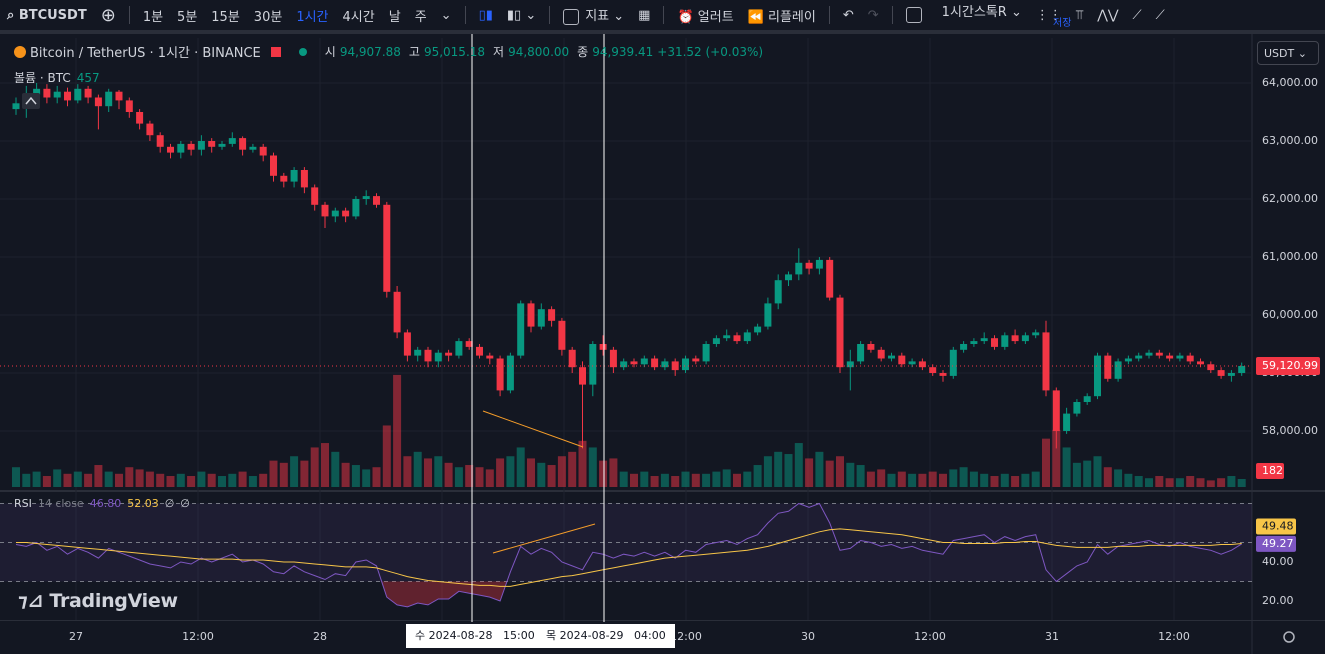  I want to click on bars-button: ▮▯ ⌄, so click(521, 15).